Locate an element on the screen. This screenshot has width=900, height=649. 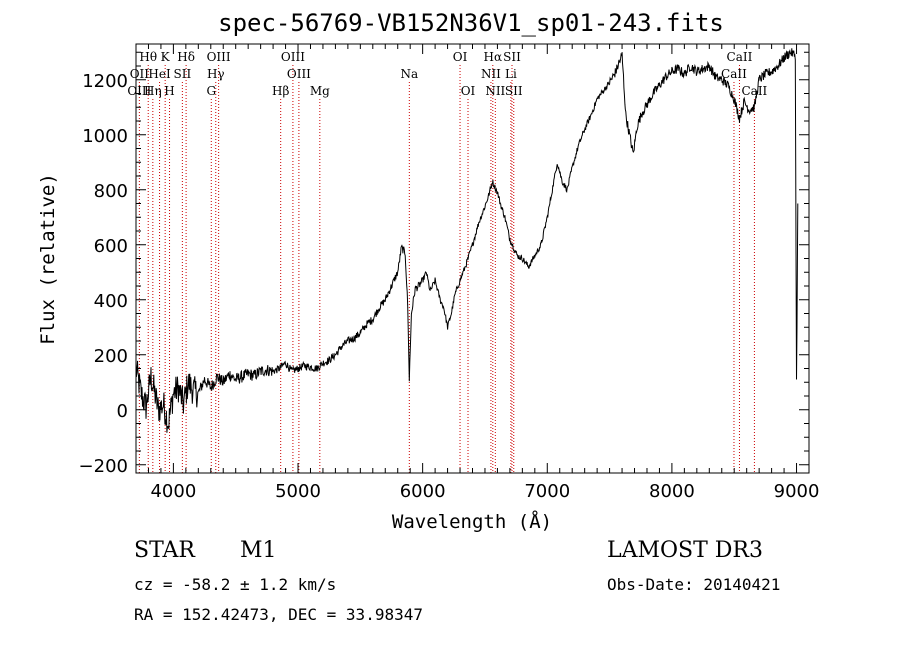
obs-date: Obs-Date: 20140421 is located at coordinates (694, 584).